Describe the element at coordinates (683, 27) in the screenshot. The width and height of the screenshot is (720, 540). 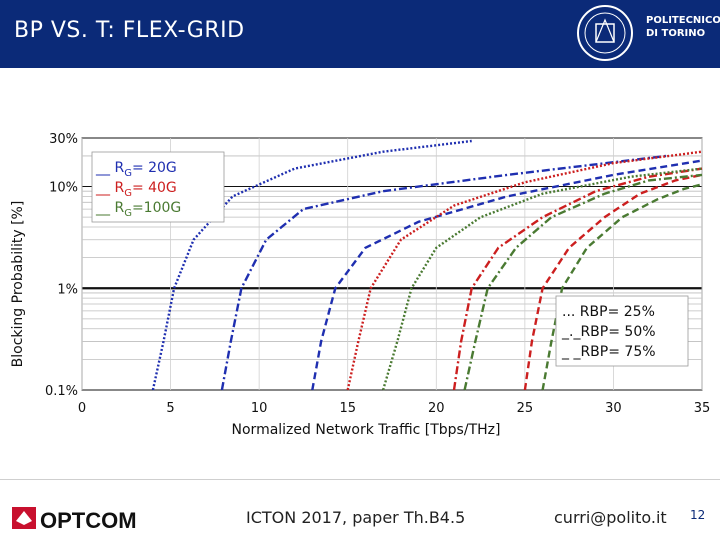
I see `politecnico-logo-text: POLITECNICO DI TORINO` at that location.